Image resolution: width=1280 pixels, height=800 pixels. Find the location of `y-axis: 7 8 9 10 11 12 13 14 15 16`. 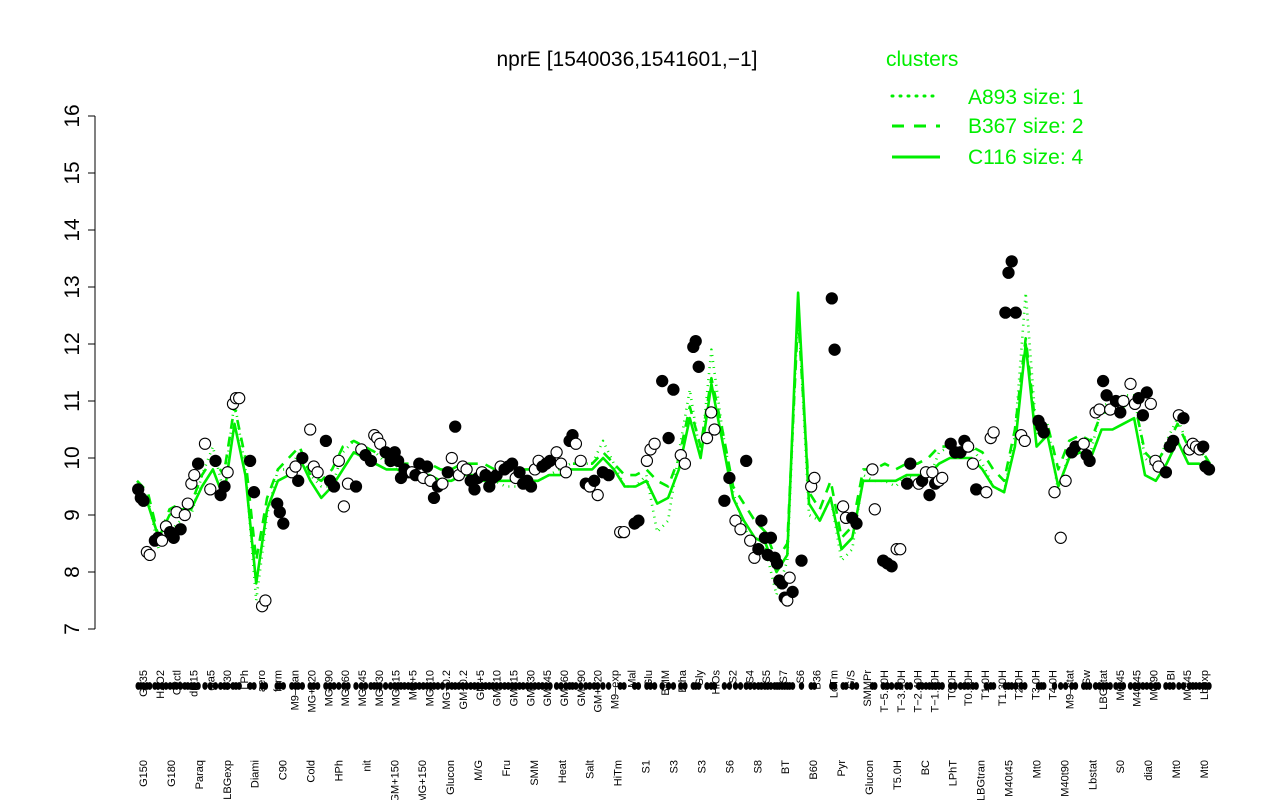

y-axis: 7 8 9 10 11 12 13 14 15 16 is located at coordinates (78, 369).